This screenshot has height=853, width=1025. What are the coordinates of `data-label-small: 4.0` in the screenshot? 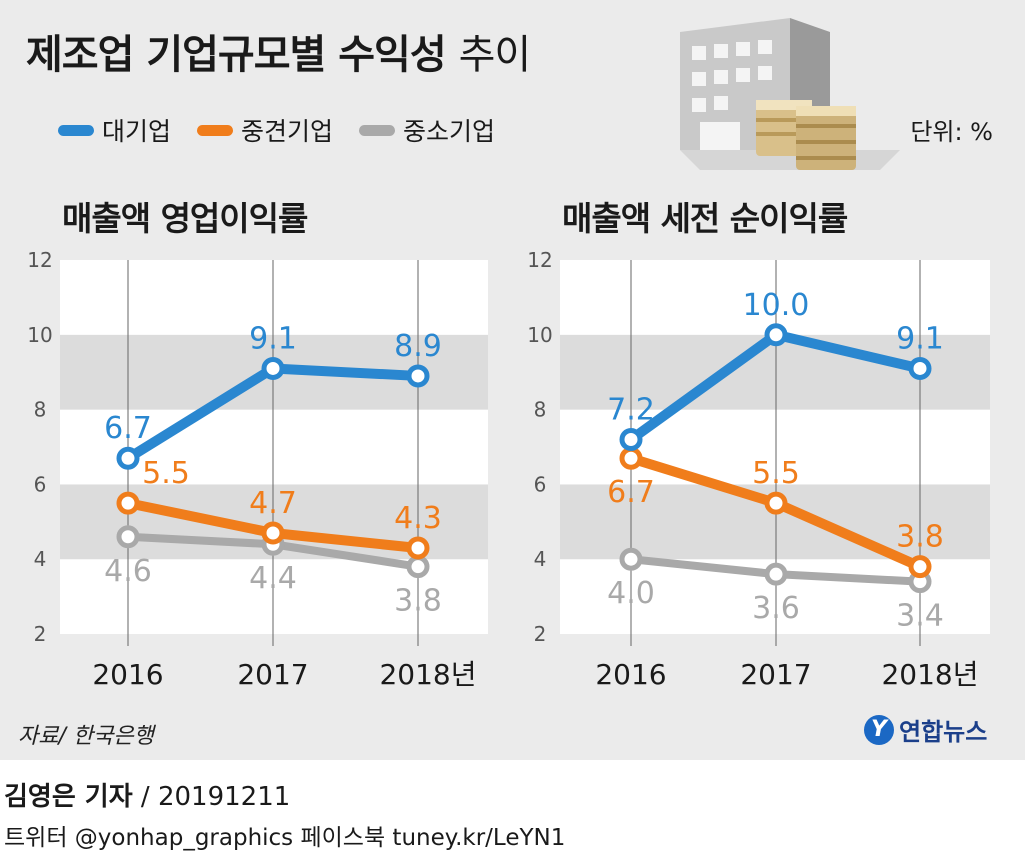 It's located at (631, 593).